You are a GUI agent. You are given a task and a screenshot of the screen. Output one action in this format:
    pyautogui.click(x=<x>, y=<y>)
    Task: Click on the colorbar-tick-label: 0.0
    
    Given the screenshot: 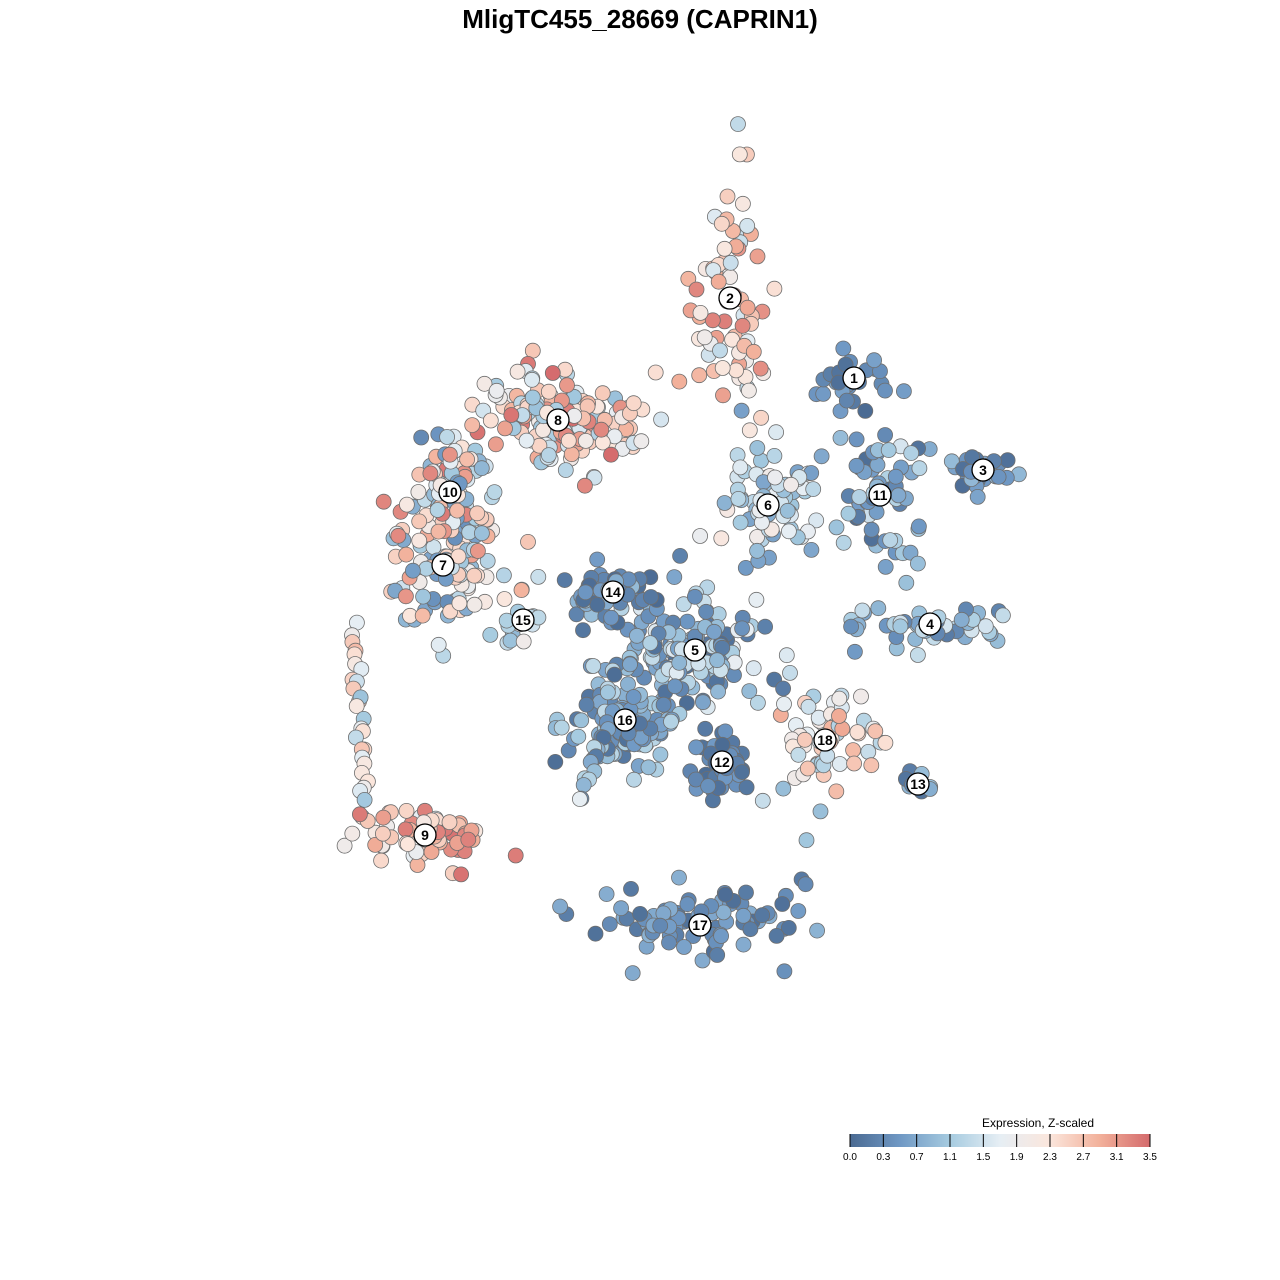 What is the action you would take?
    pyautogui.click(x=850, y=1157)
    